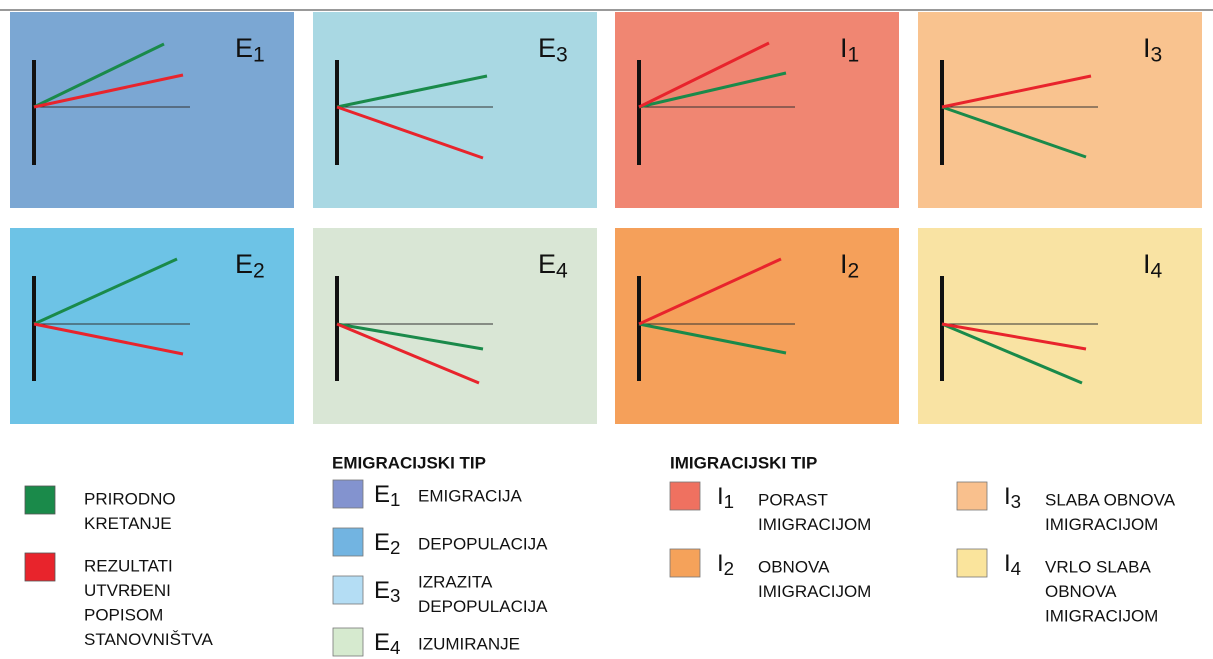 Image resolution: width=1213 pixels, height=659 pixels. What do you see at coordinates (1110, 499) in the screenshot?
I see `legend-text: SLABA OBNOVA` at bounding box center [1110, 499].